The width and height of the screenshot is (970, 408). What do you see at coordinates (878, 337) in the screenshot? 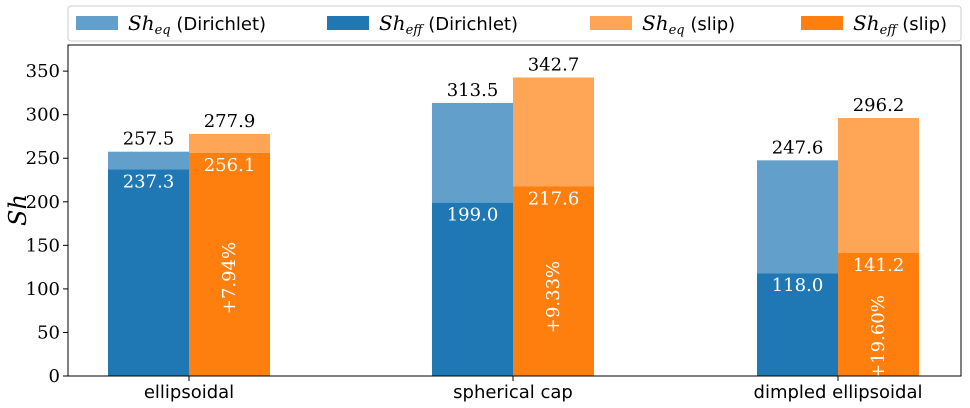
I see `percent-annotation-2: +19.60%` at bounding box center [878, 337].